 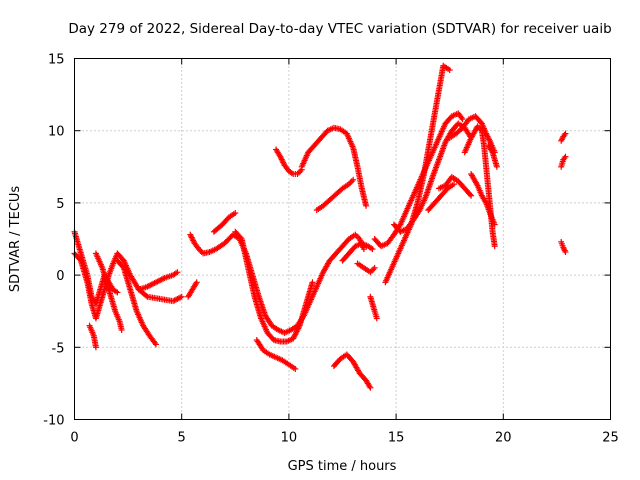 What do you see at coordinates (56, 132) in the screenshot?
I see `y-tick-label: 10` at bounding box center [56, 132].